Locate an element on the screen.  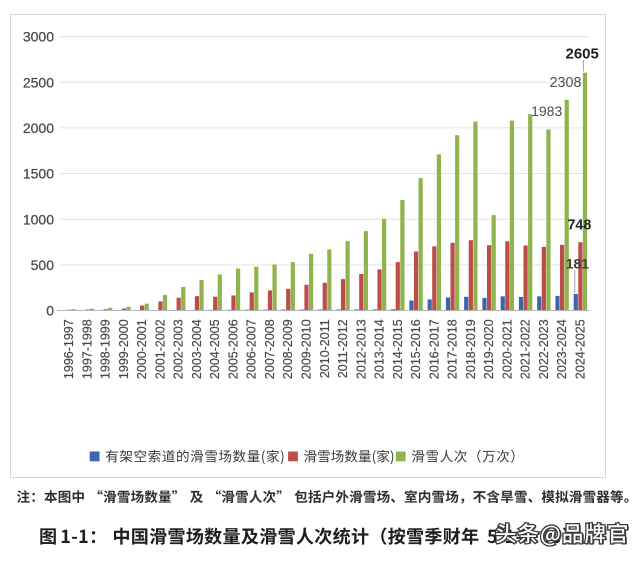
svg-text: 2009-2010 is located at coordinates (306, 349).